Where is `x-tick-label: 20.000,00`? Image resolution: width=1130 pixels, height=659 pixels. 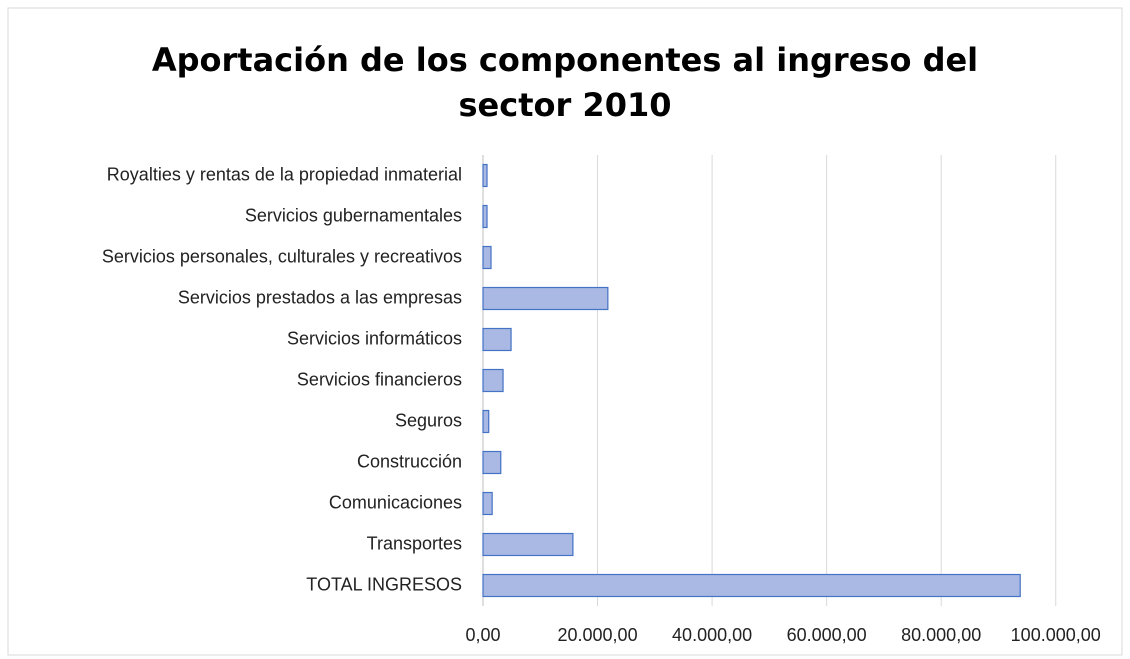
x-tick-label: 20.000,00 is located at coordinates (598, 635).